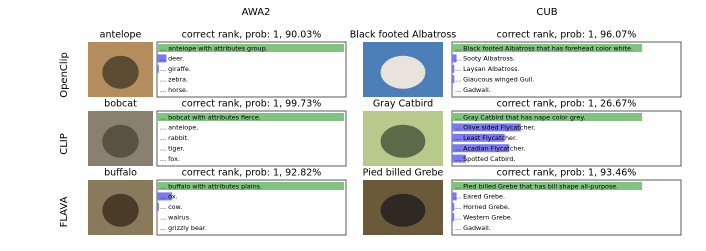 Image resolution: width=706 pixels, height=251 pixels. What do you see at coordinates (403, 173) in the screenshot?
I see `image-title: Pied billed Grebe` at bounding box center [403, 173].